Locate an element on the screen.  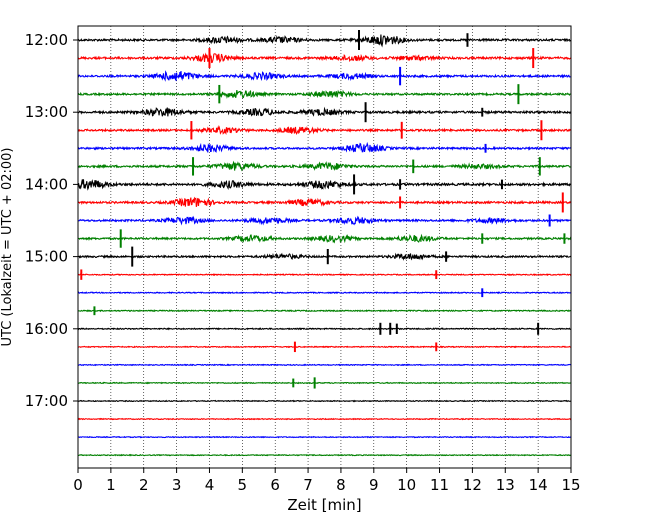
x-tick-label-2: 2 is located at coordinates (144, 485).